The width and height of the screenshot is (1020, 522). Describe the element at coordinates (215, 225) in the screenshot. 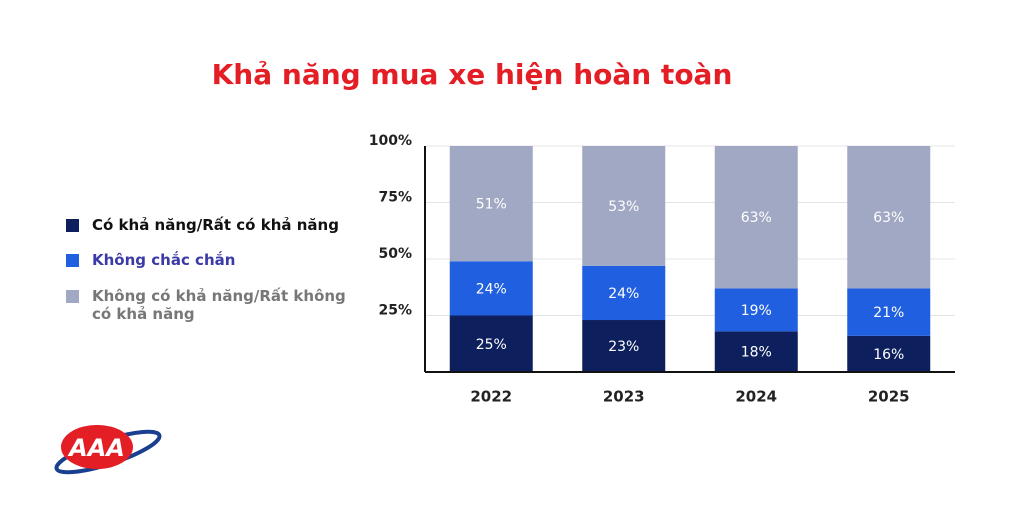

I see `legend-label: Có khả năng/Rất có khả năng` at that location.